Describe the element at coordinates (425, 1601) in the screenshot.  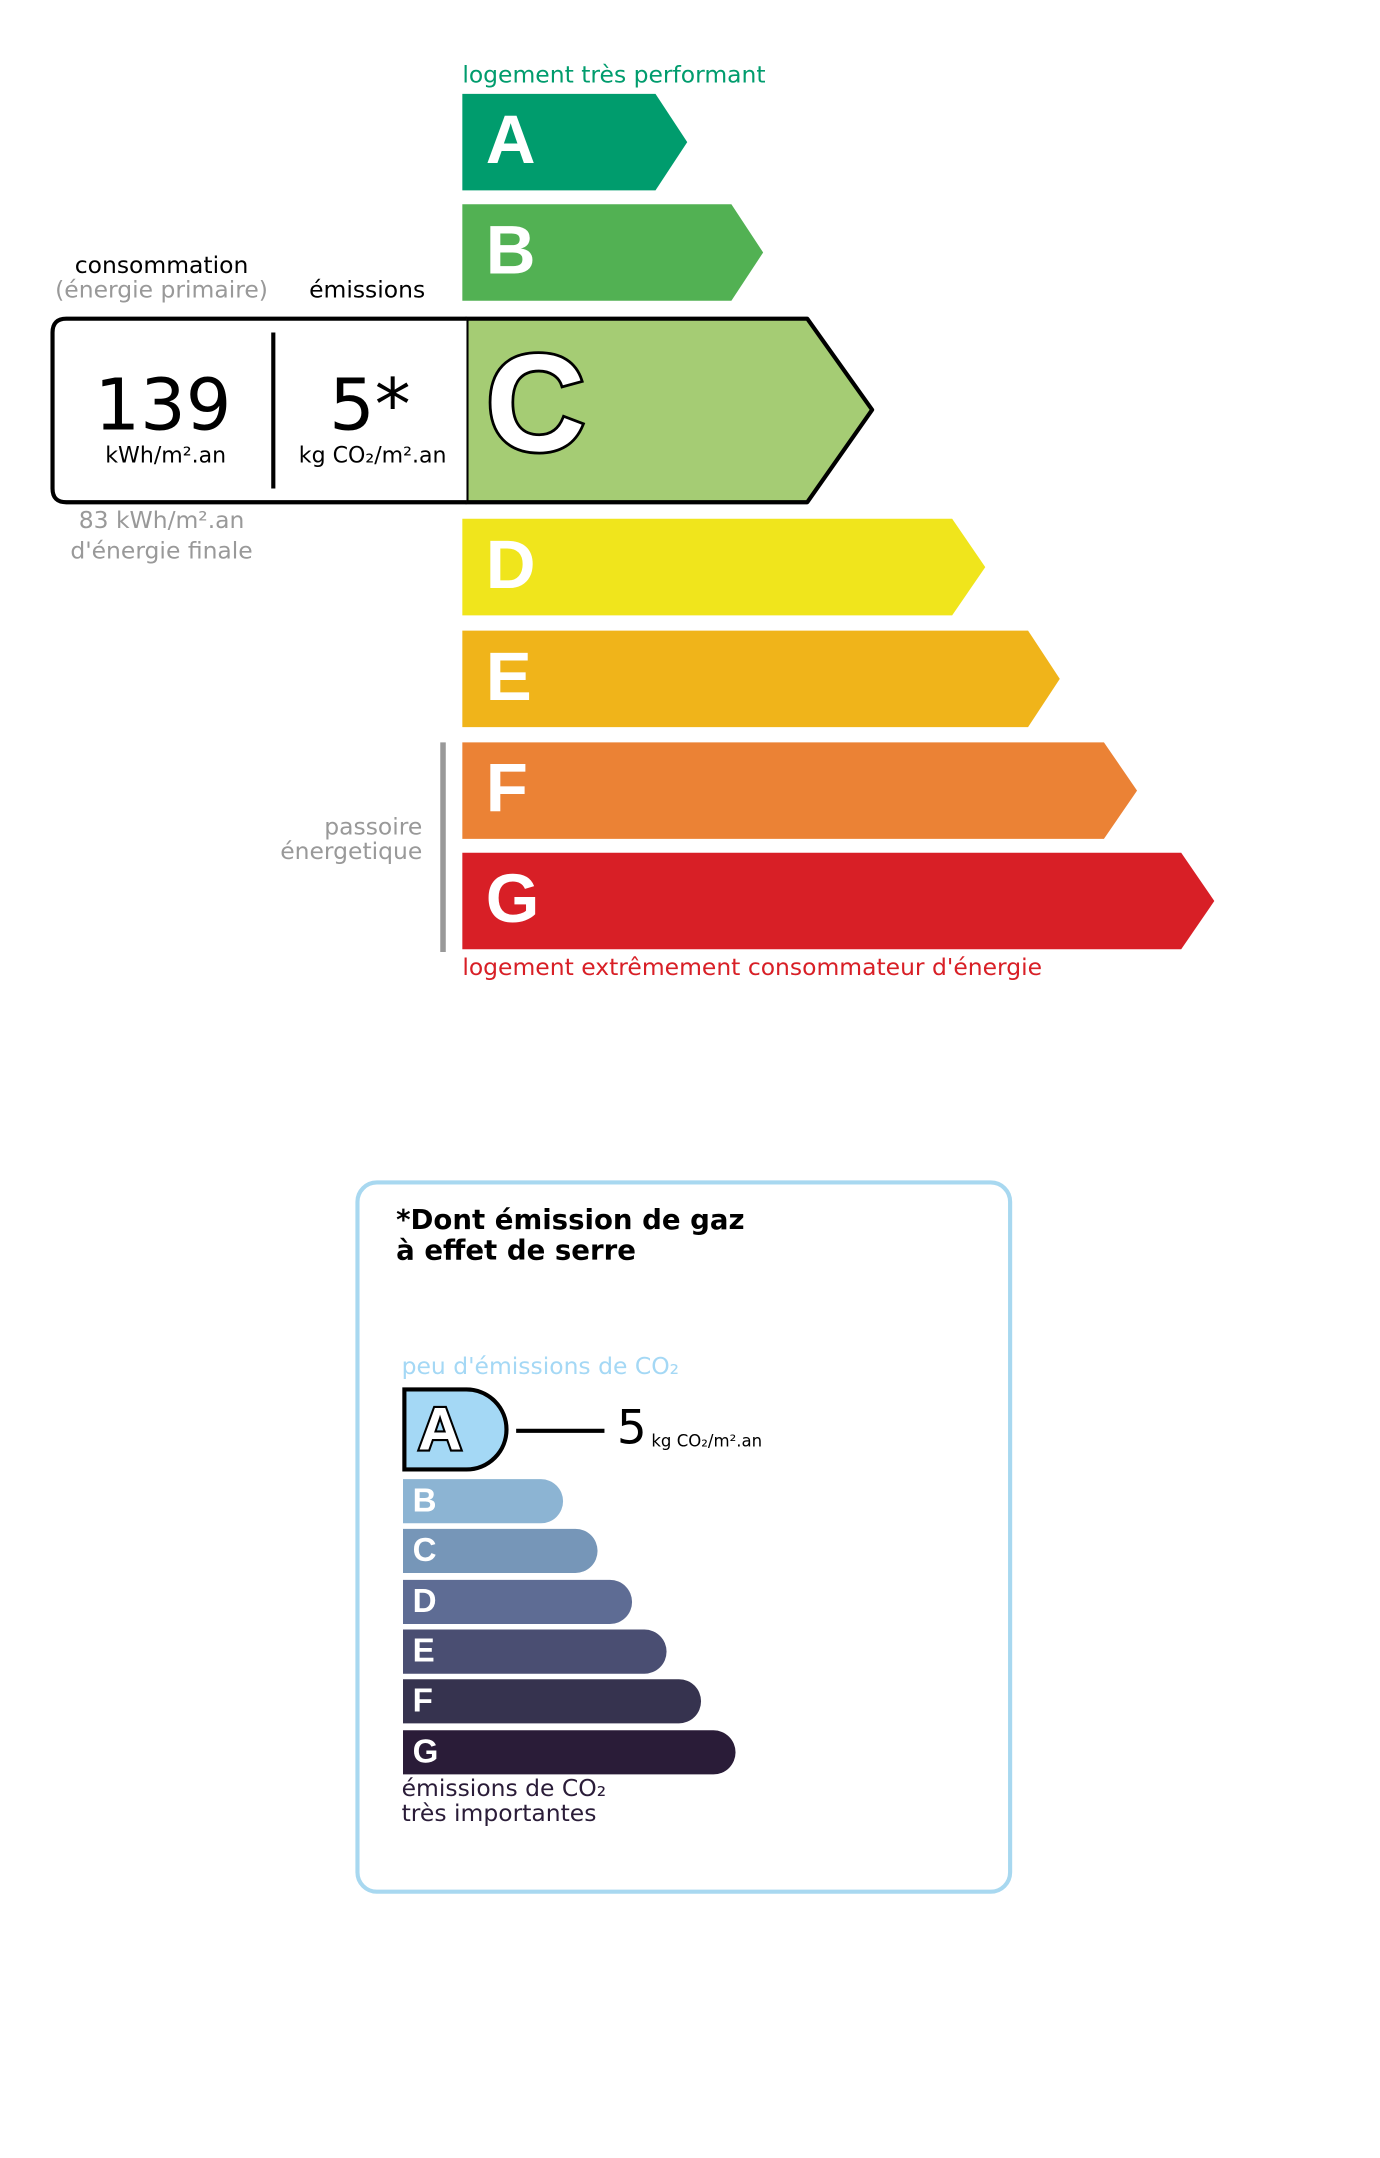
I see `ghg-letter: D` at that location.